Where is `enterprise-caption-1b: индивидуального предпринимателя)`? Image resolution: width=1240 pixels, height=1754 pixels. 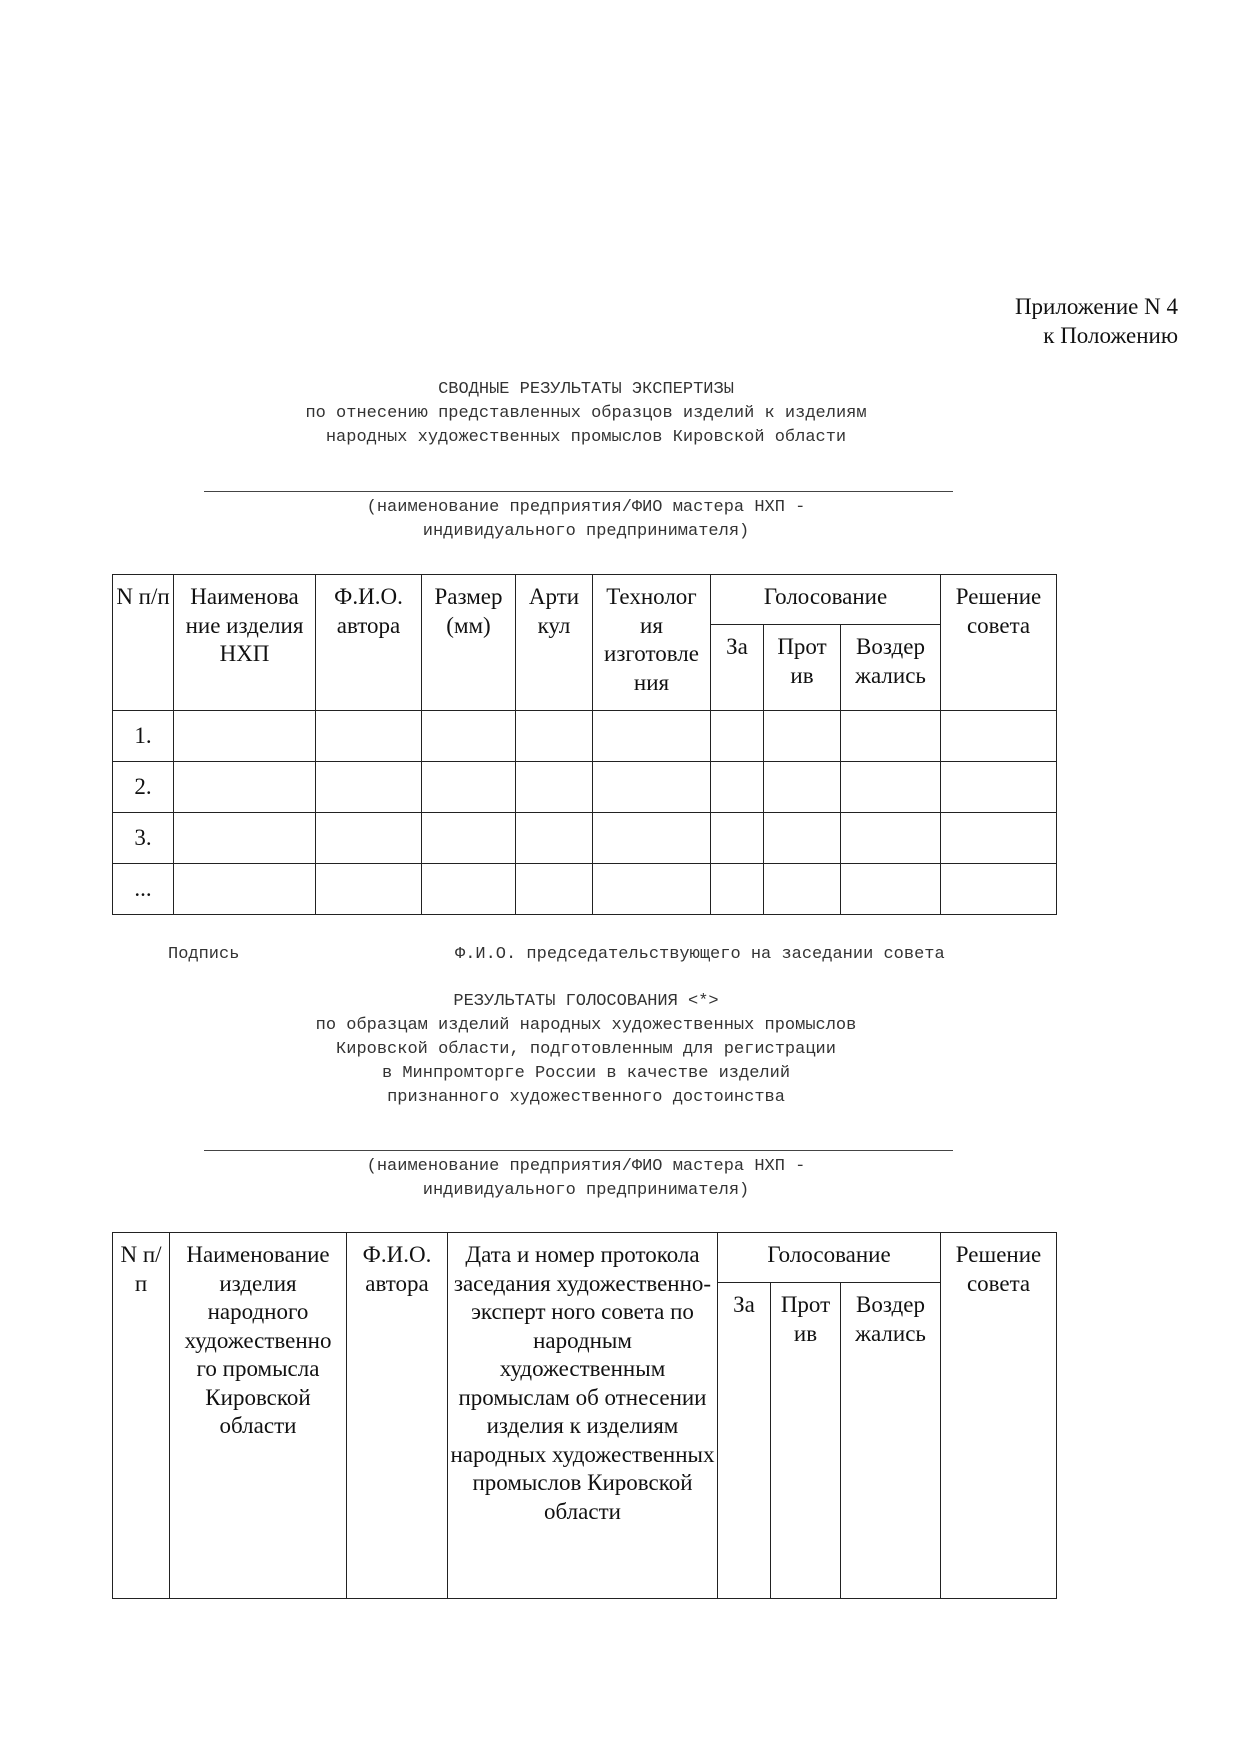 enterprise-caption-1b: индивидуального предпринимателя) is located at coordinates (586, 531).